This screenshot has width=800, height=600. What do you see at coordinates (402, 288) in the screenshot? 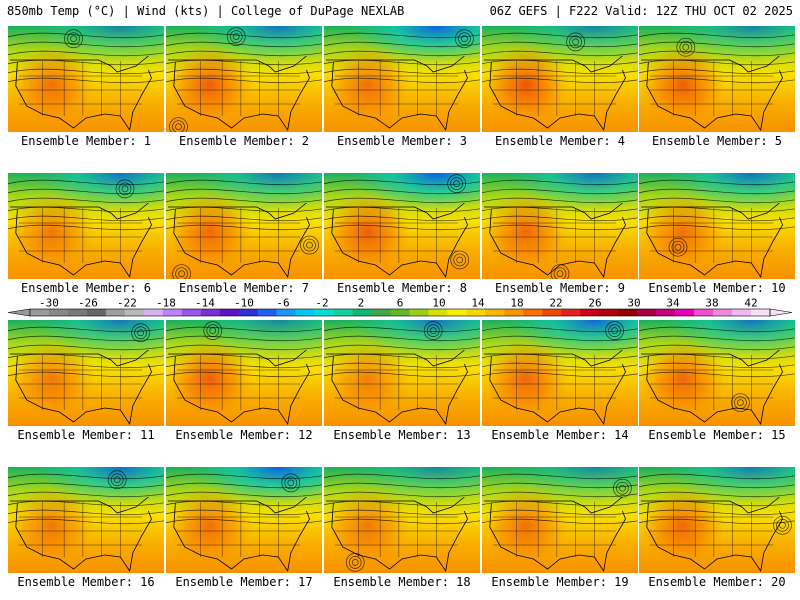
I see `ensemble-member-label: Ensemble Member: 8` at bounding box center [402, 288].